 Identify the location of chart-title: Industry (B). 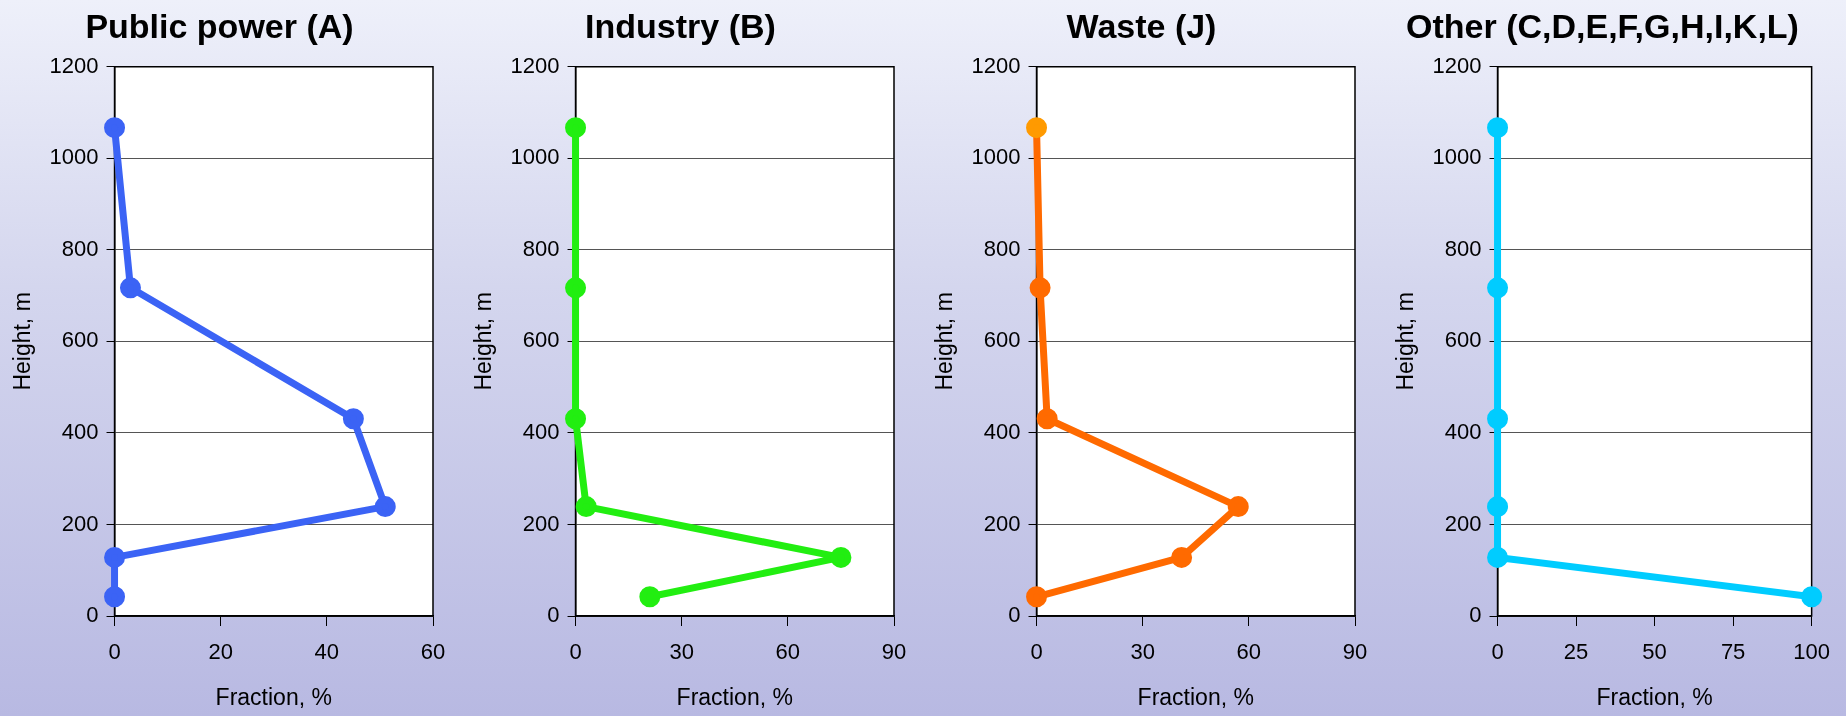
(680, 25).